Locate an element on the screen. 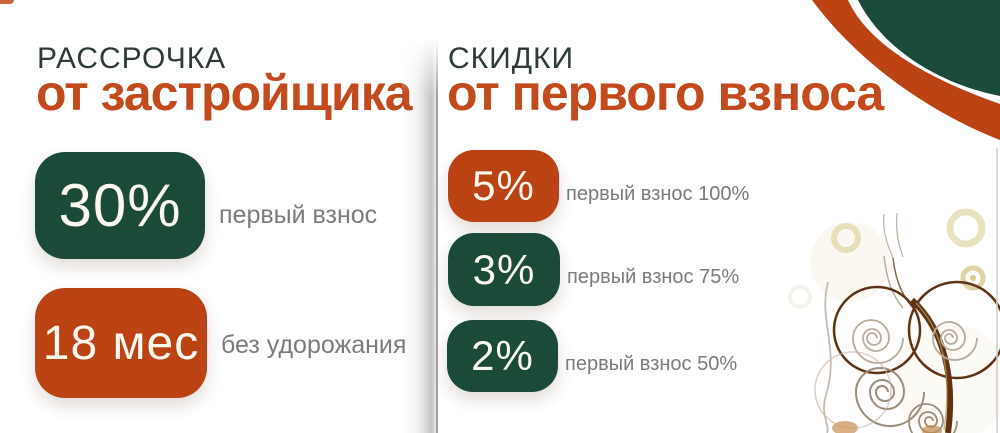  swirl-main-stem is located at coordinates (931, 365).